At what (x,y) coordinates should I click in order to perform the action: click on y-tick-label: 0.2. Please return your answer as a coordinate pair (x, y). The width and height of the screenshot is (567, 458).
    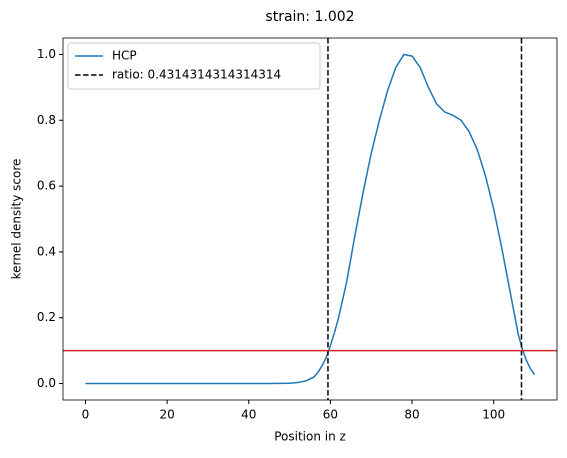
    Looking at the image, I should click on (46, 317).